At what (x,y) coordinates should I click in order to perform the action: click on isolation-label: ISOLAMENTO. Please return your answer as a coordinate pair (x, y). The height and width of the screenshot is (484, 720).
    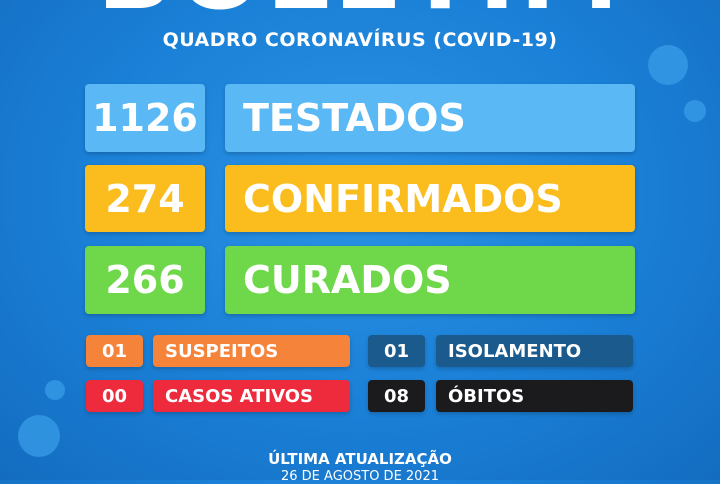
    Looking at the image, I should click on (534, 351).